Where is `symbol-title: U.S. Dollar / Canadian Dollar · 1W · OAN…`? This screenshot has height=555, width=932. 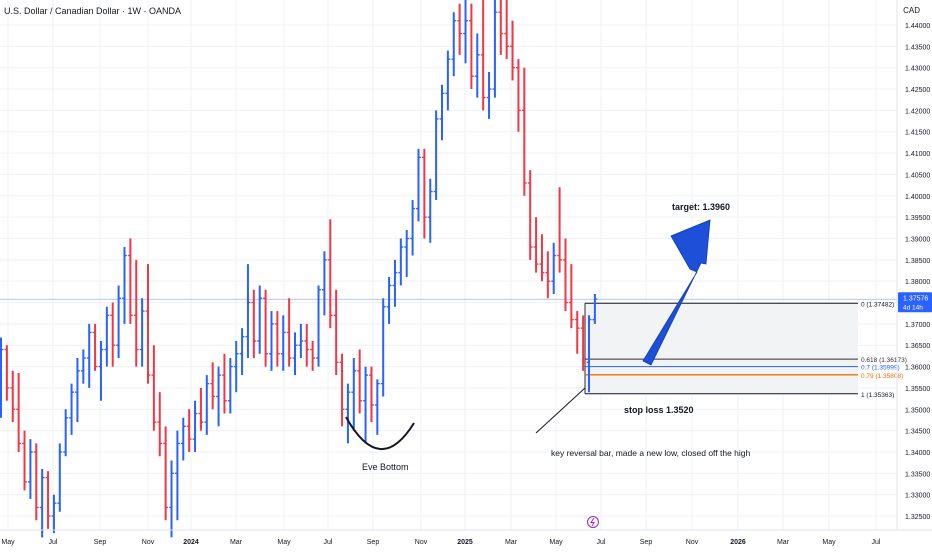
symbol-title: U.S. Dollar / Canadian Dollar · 1W · OAN… is located at coordinates (93, 11).